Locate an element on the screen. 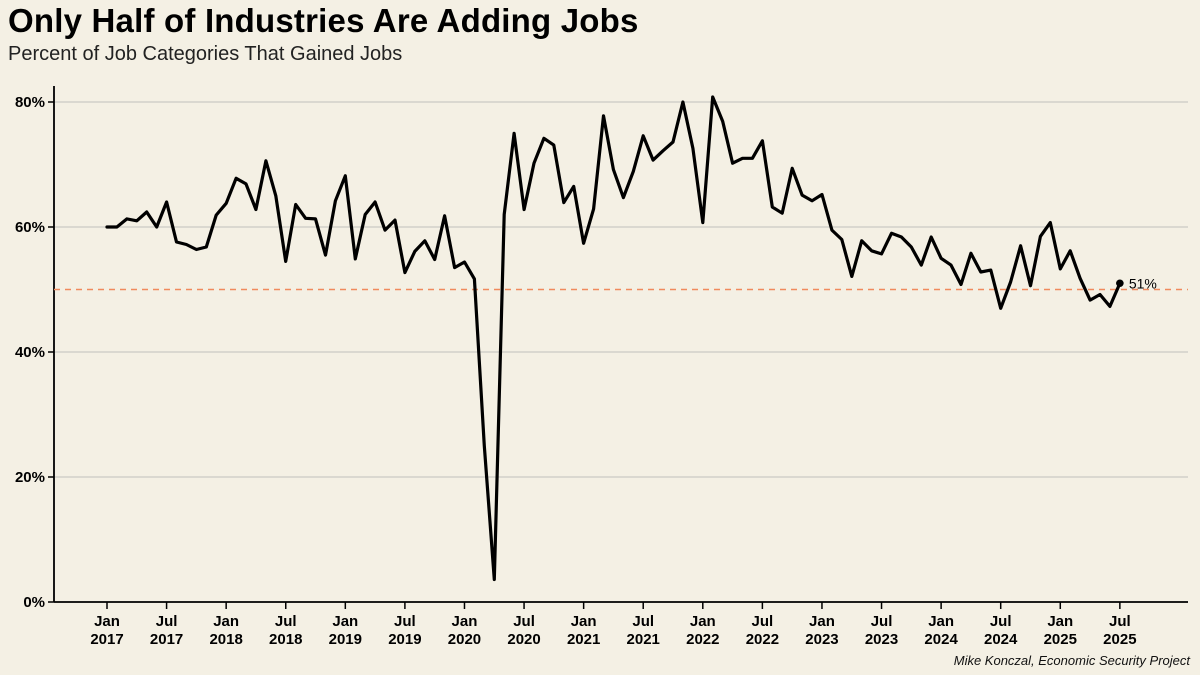  y-tick-label: 80% is located at coordinates (30, 102).